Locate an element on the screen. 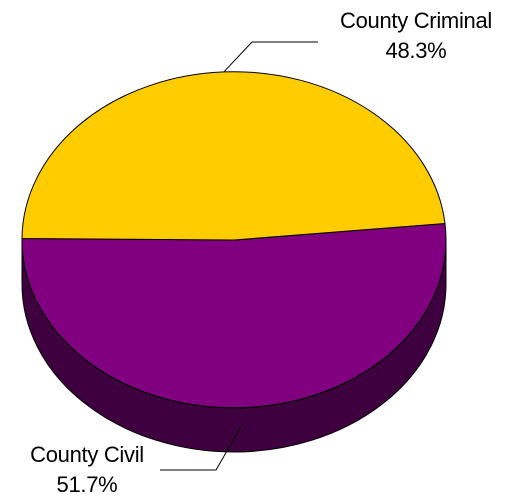  leader-line-county-civil is located at coordinates (201, 448).